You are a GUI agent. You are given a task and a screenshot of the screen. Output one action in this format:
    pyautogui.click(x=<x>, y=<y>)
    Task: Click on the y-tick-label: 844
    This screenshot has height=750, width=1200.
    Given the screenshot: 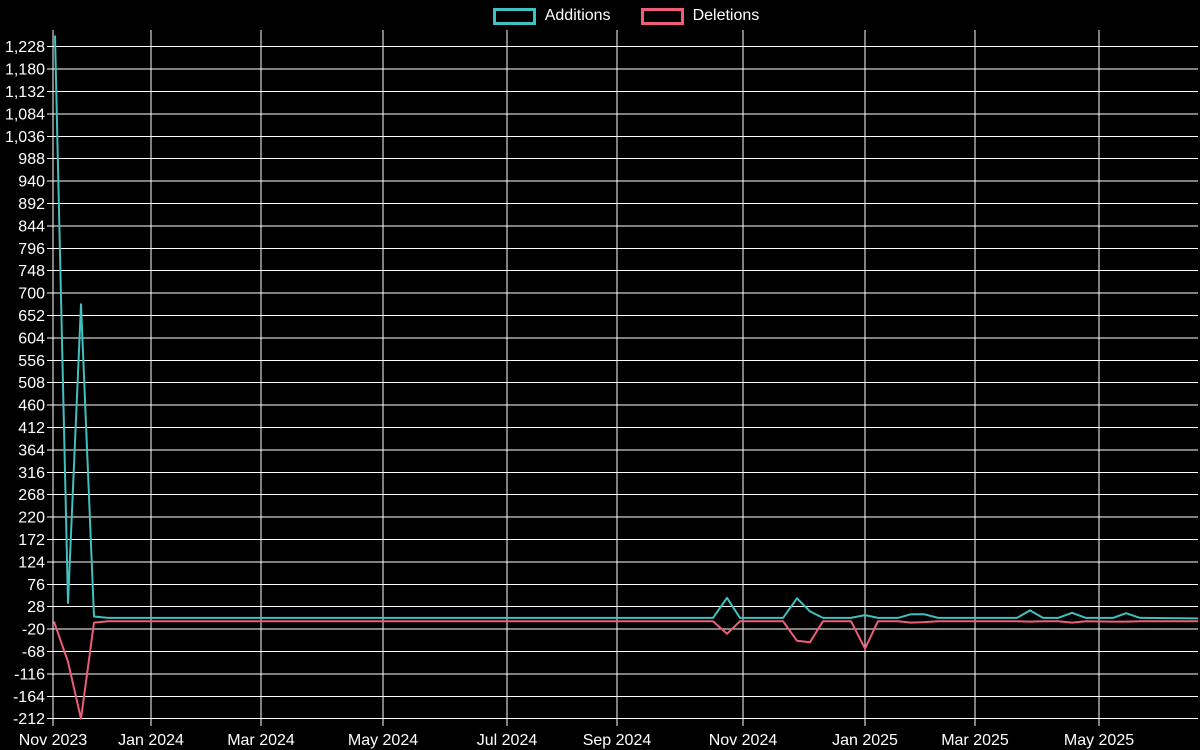 What is the action you would take?
    pyautogui.click(x=31, y=226)
    